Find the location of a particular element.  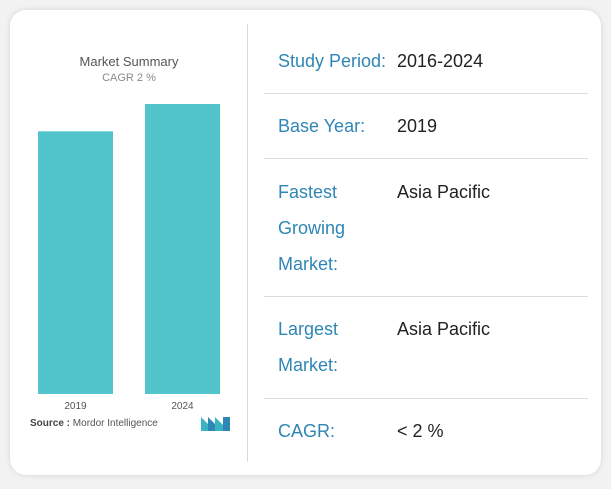

x-tick-label: 2024 is located at coordinates (182, 406).